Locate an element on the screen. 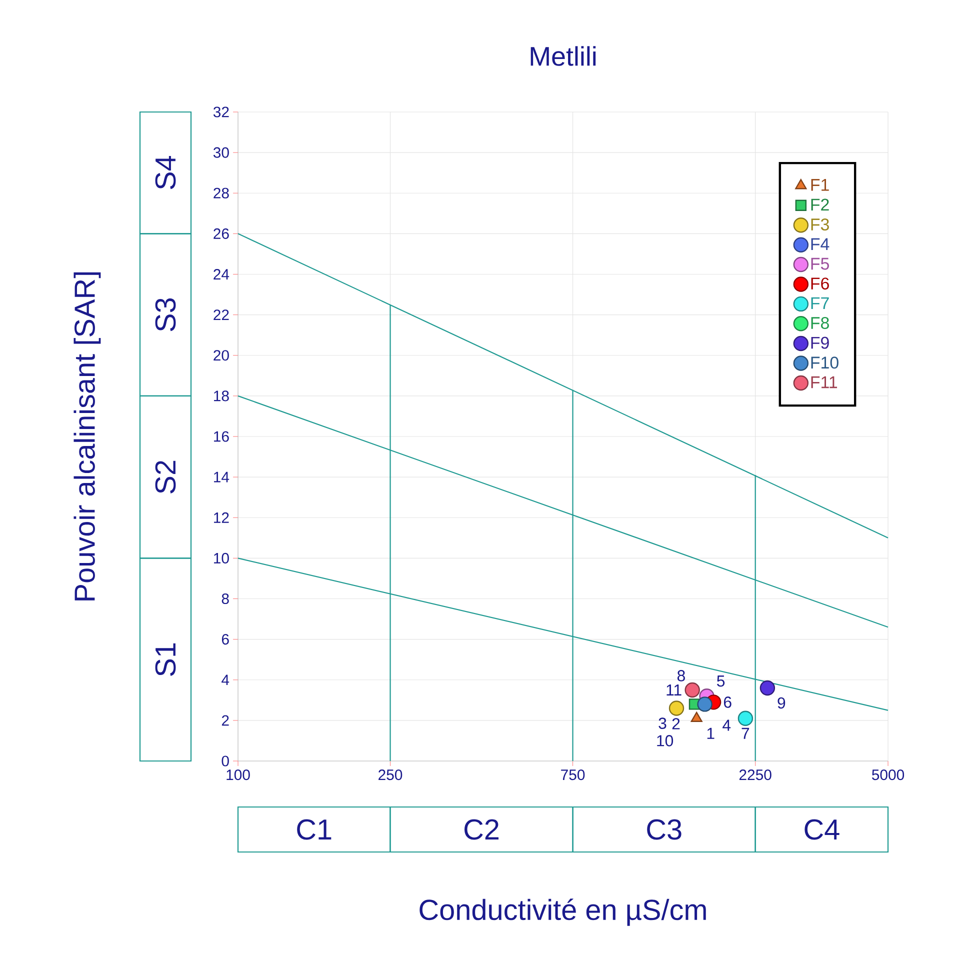 The width and height of the screenshot is (974, 974). legend-label: F4 is located at coordinates (820, 244).